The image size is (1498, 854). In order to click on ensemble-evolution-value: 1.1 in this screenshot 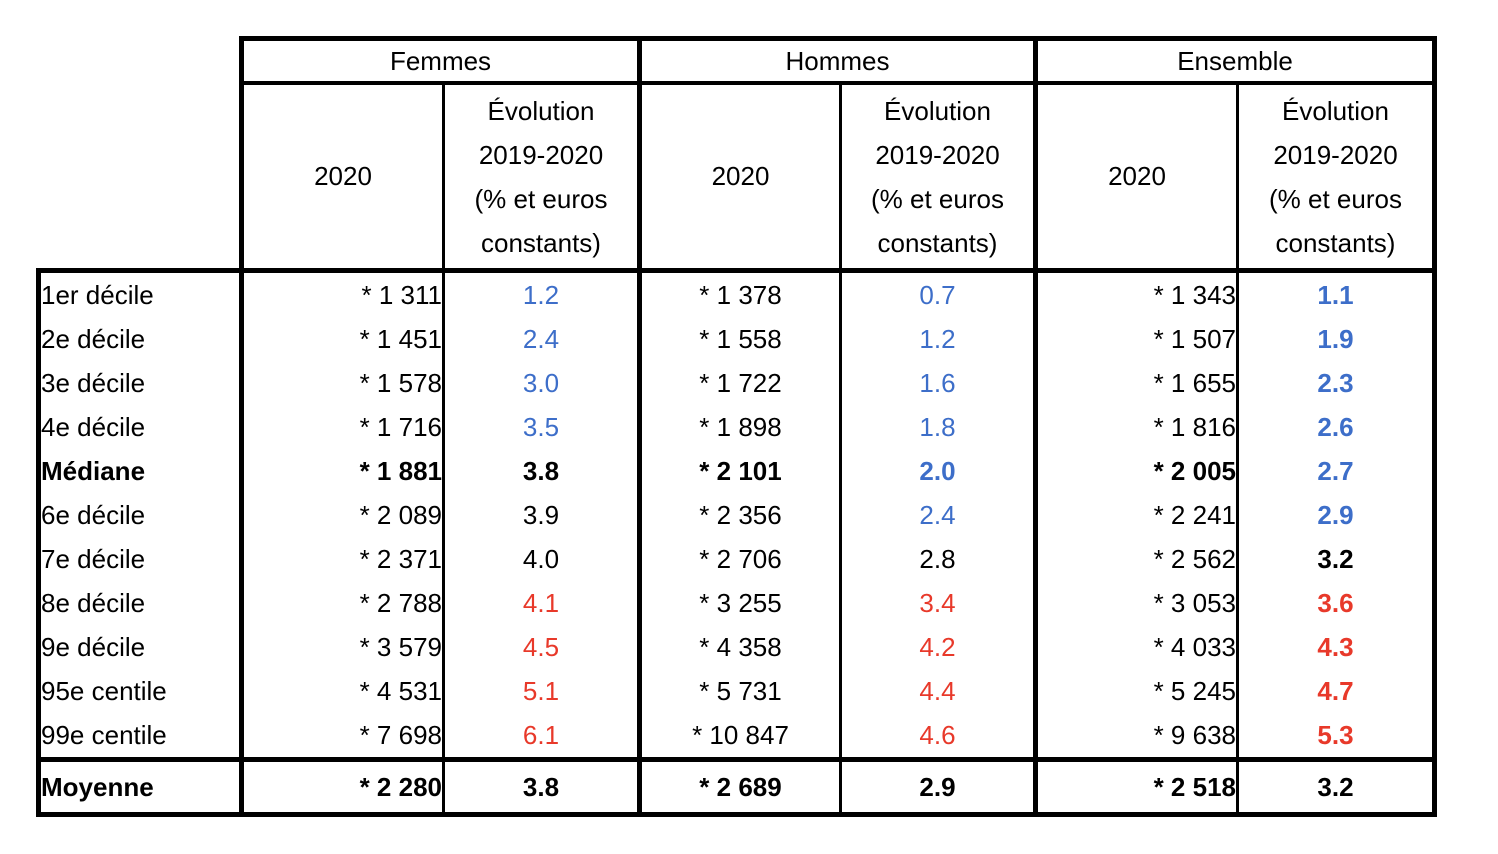, I will do `click(1337, 293)`.